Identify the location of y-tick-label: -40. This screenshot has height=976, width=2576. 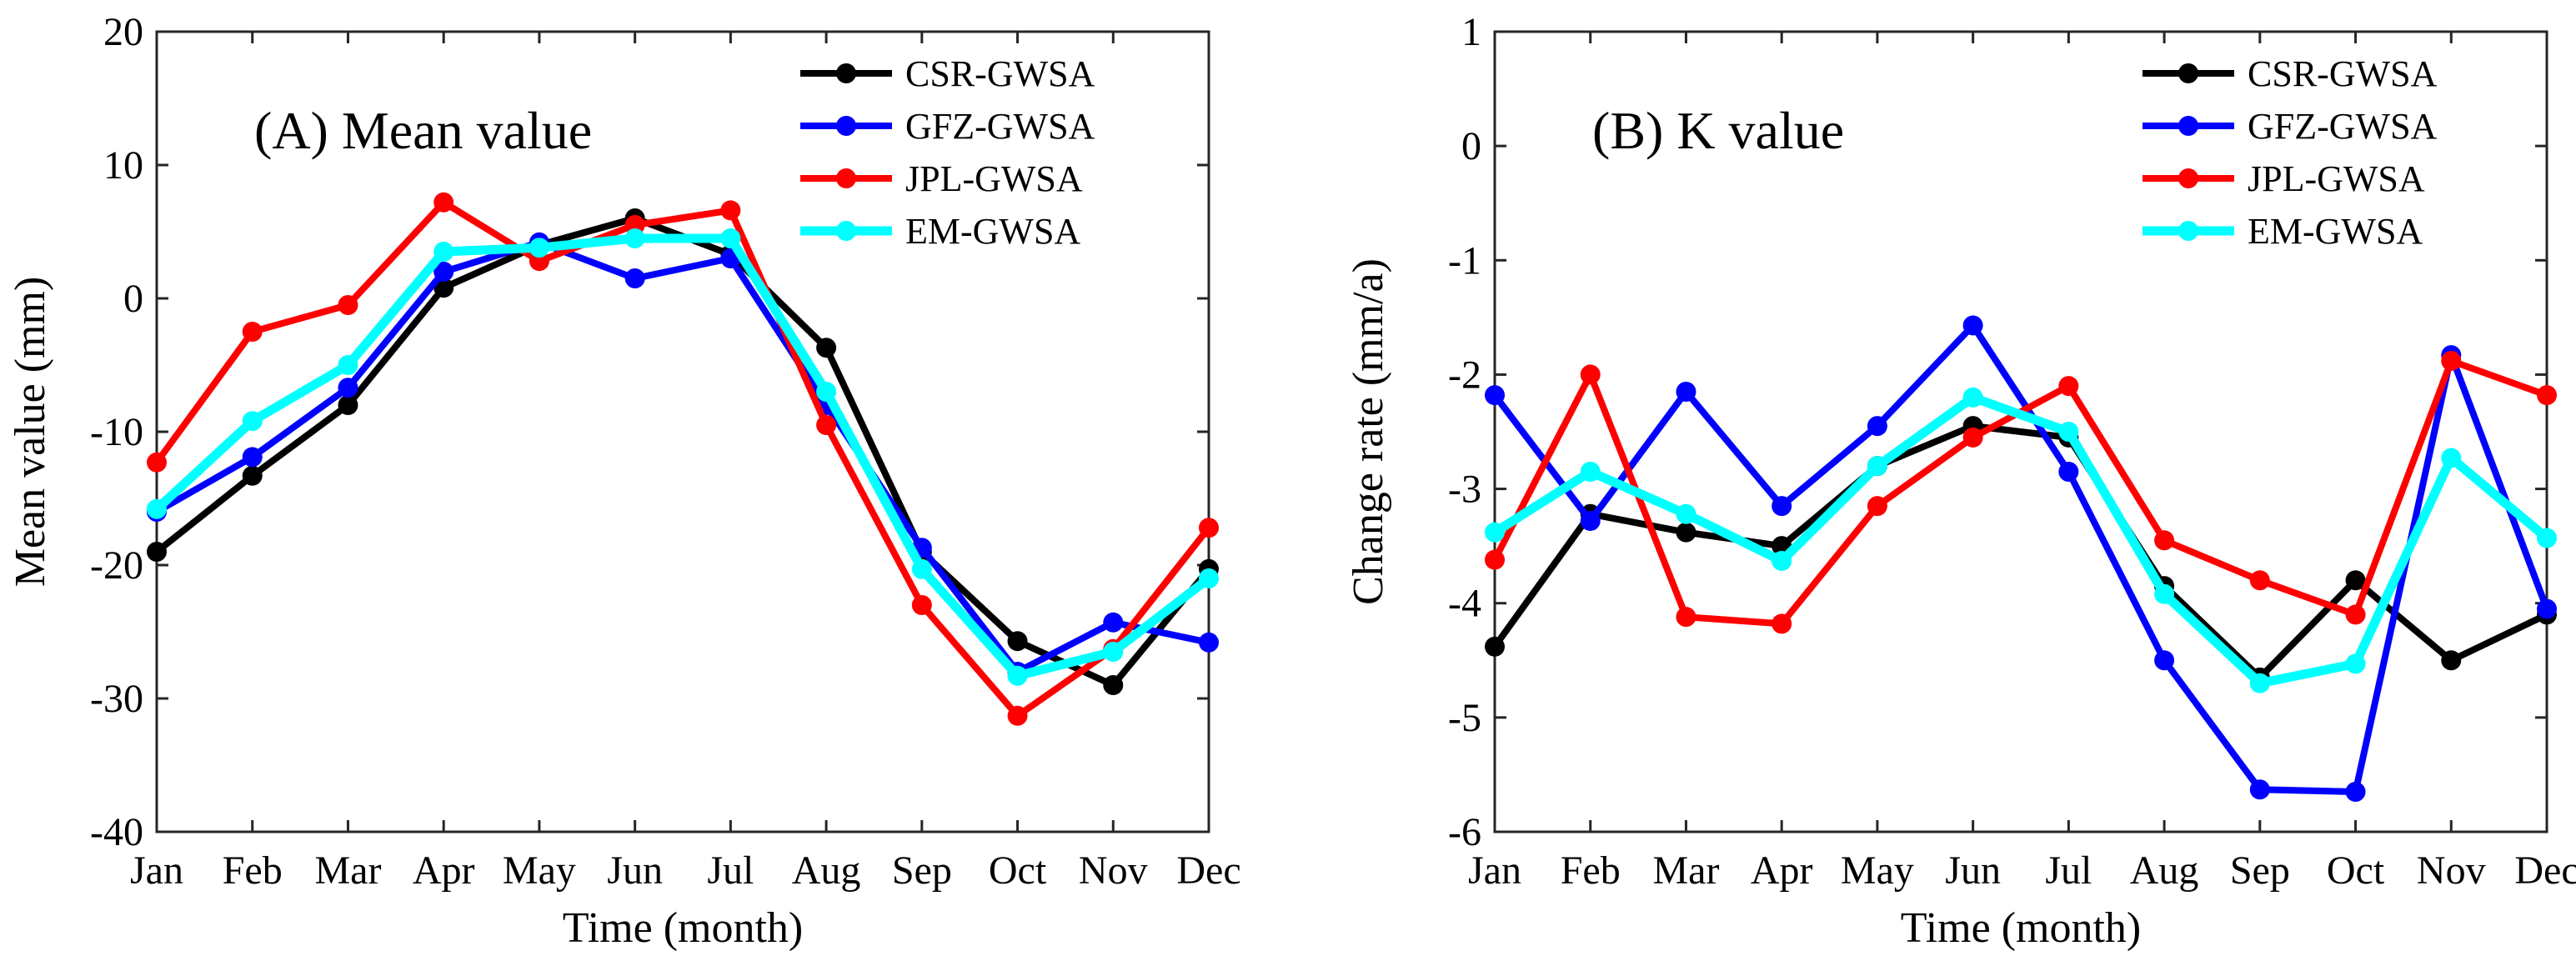
(116, 832).